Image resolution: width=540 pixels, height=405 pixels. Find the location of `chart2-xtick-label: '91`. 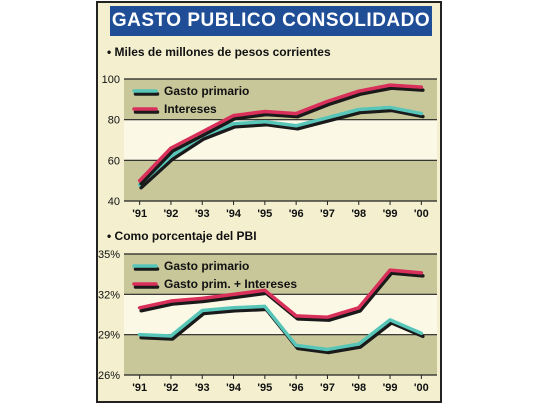

chart2-xtick-label: '91 is located at coordinates (139, 388).